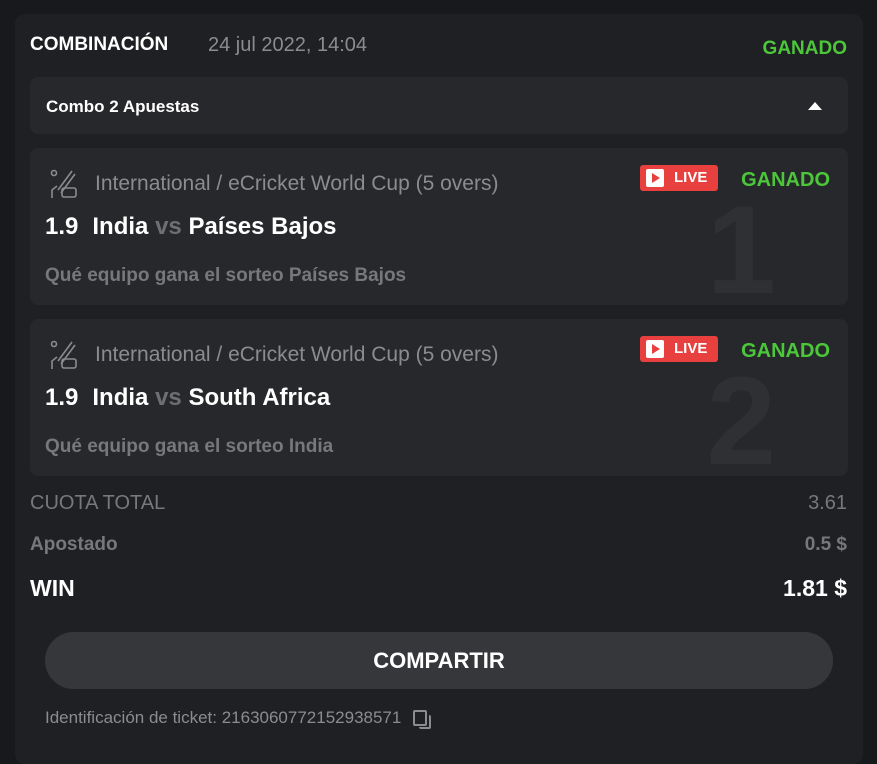 This screenshot has width=877, height=764. Describe the element at coordinates (804, 48) in the screenshot. I see `status-badge: GANADO` at that location.